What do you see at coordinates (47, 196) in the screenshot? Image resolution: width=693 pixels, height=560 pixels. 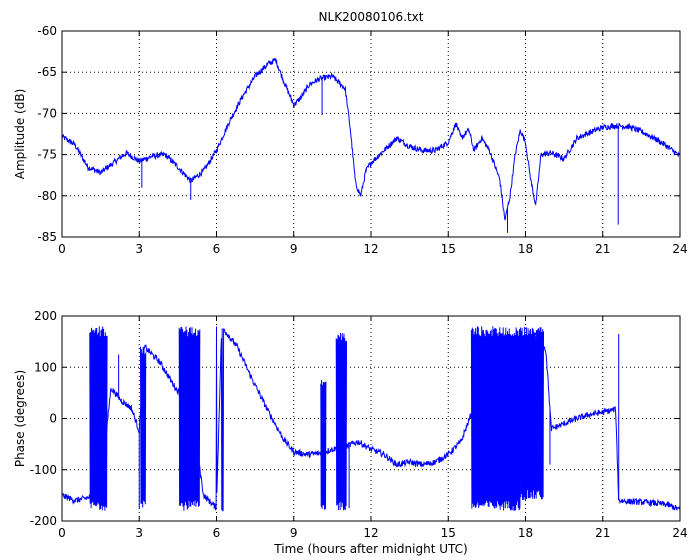 I see `y-tick-label: -80` at bounding box center [47, 196].